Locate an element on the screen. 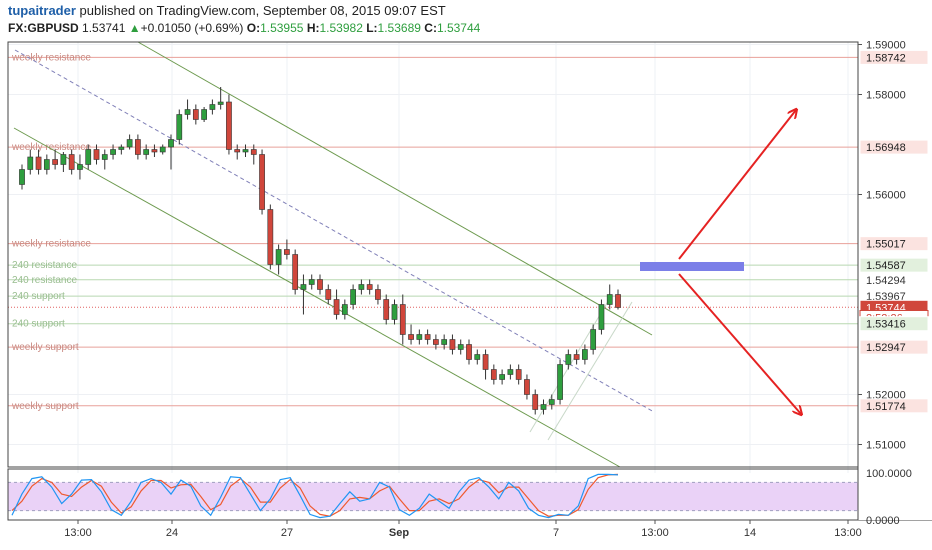 The height and width of the screenshot is (550, 932). level-label: weekly resistance is located at coordinates (51, 57).